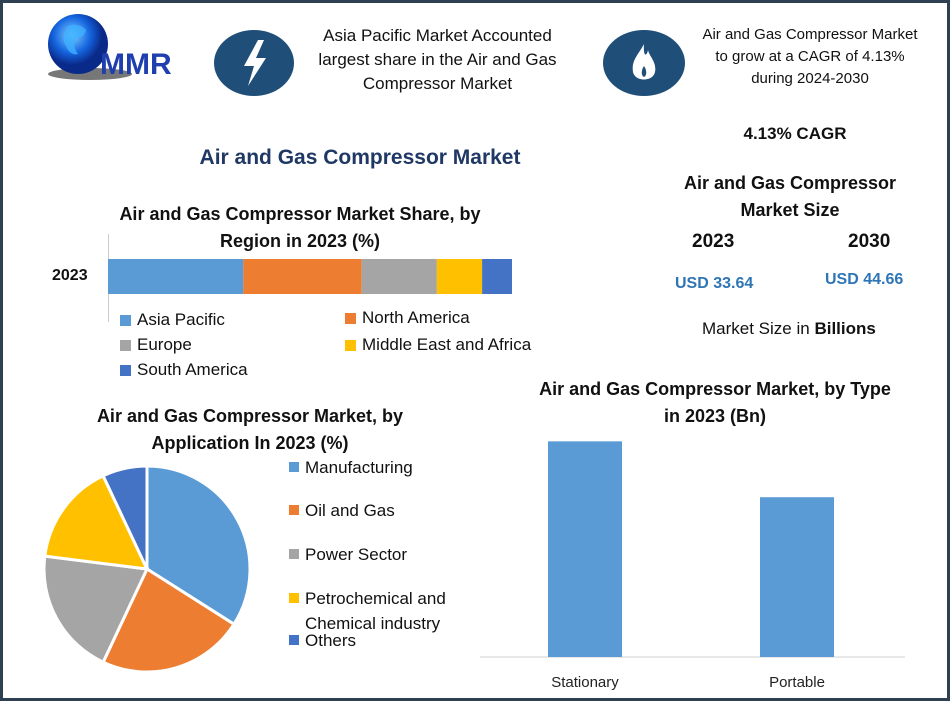 Image resolution: width=950 pixels, height=701 pixels. Describe the element at coordinates (96, 522) in the screenshot. I see `pie-slice-petrochemical-and-chemical-industry` at that location.